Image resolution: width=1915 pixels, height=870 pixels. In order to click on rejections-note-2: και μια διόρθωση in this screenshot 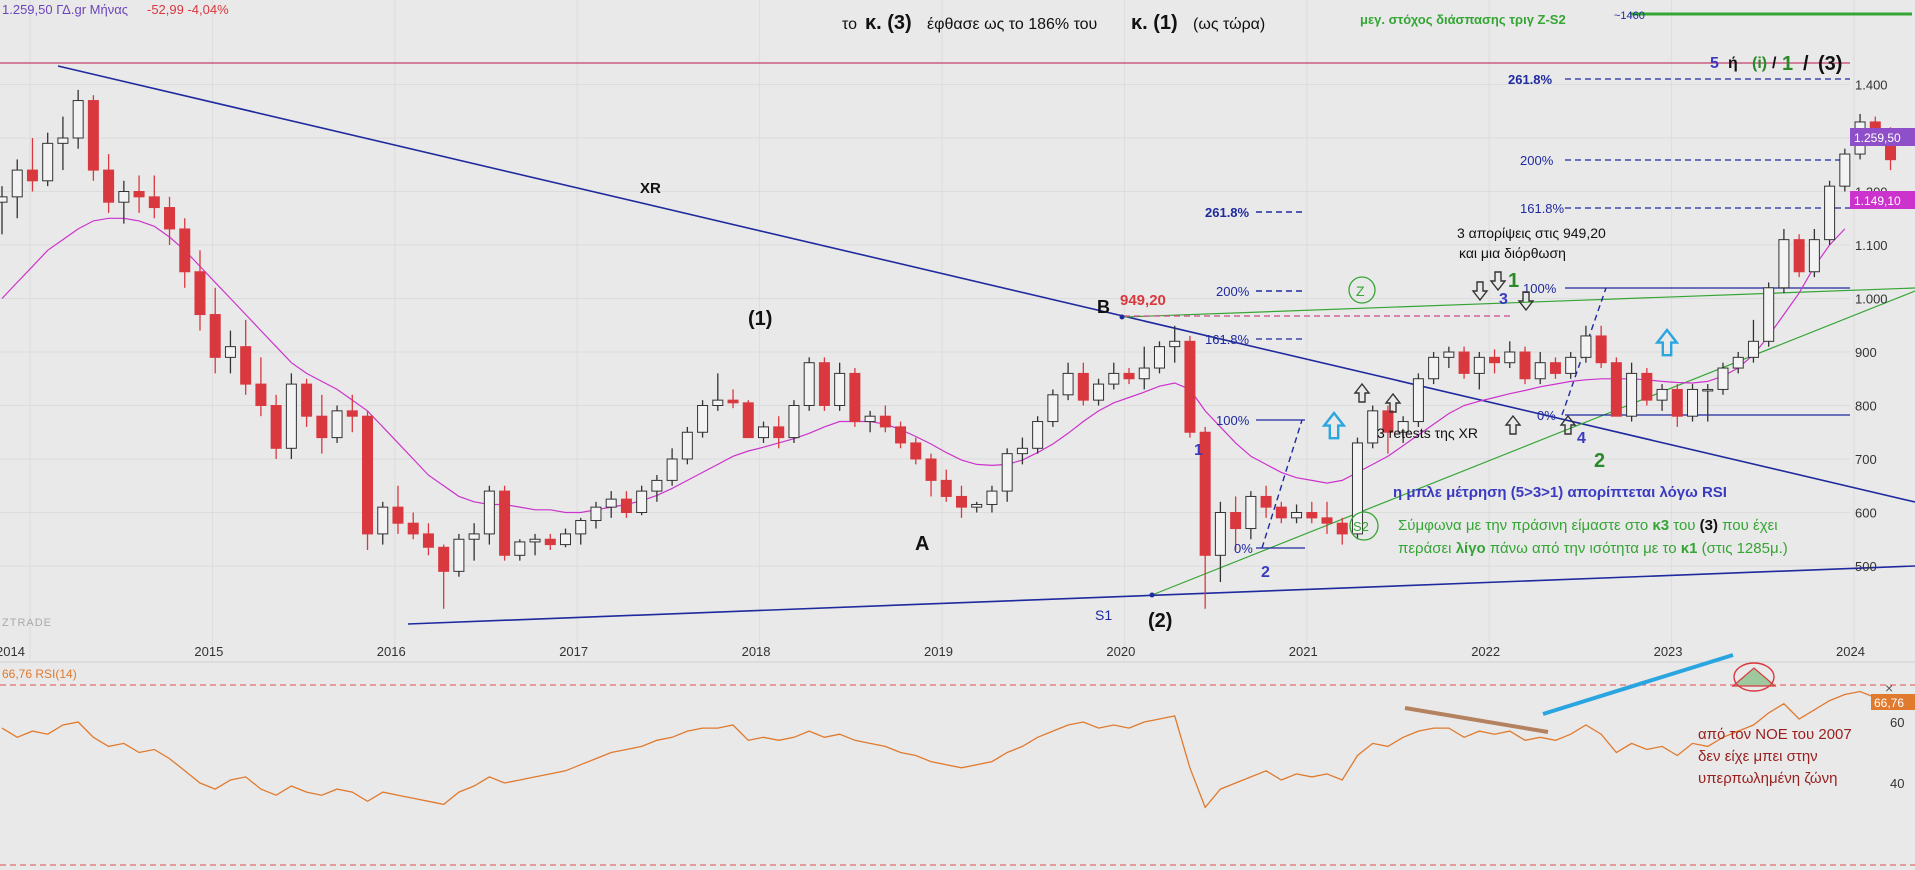, I will do `click(1512, 253)`.